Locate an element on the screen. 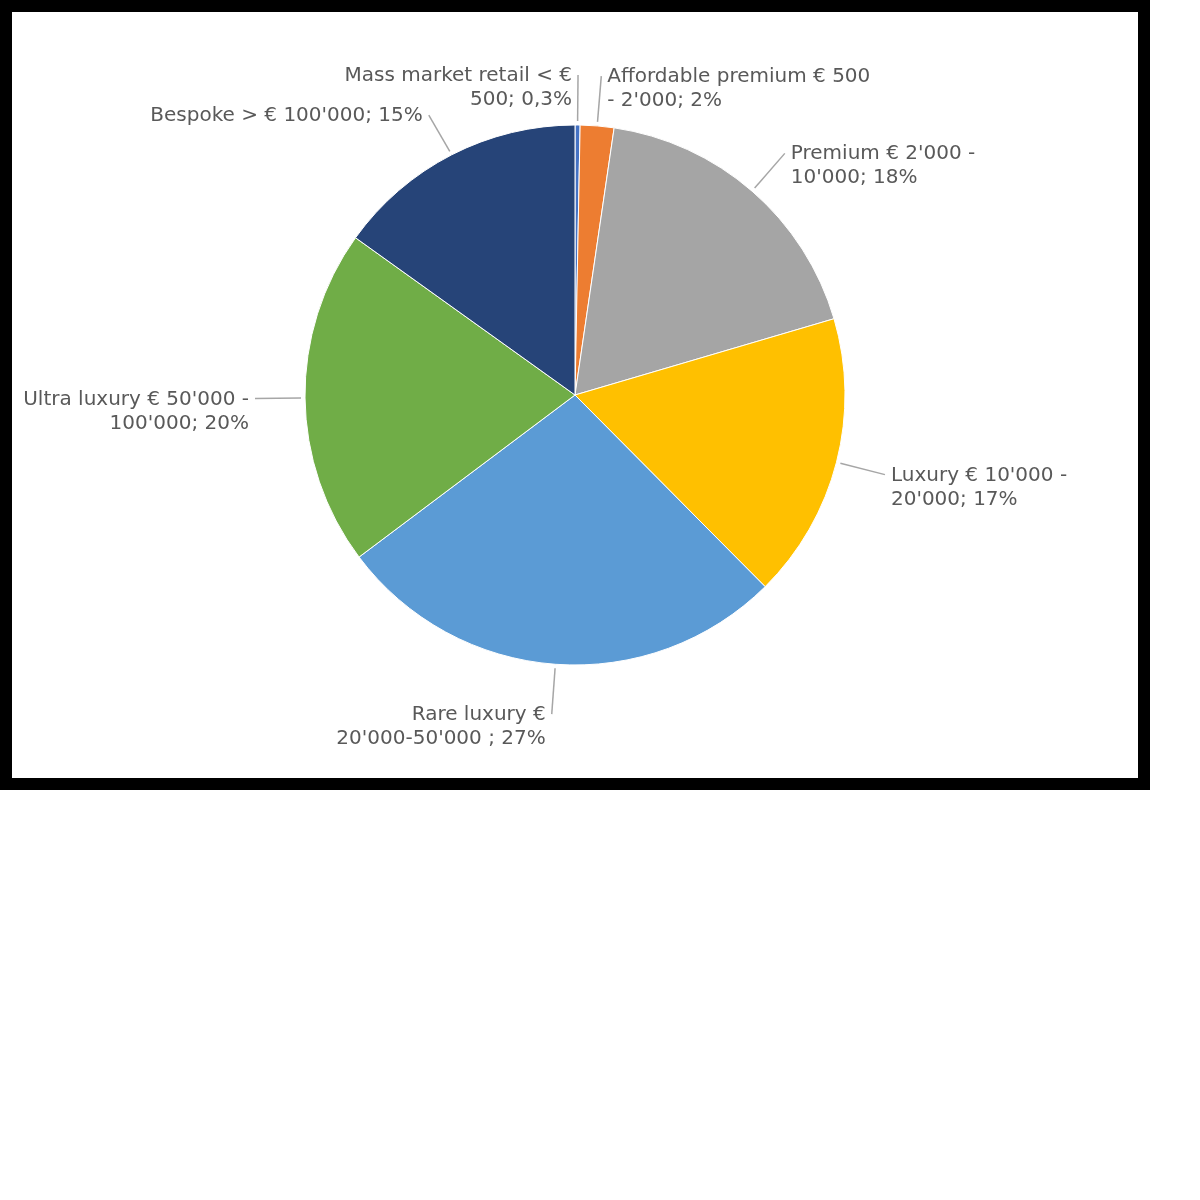 This screenshot has width=1200, height=1200. slice-label: Ultra luxury € 50'000 - 100'000; 20% is located at coordinates (136, 409).